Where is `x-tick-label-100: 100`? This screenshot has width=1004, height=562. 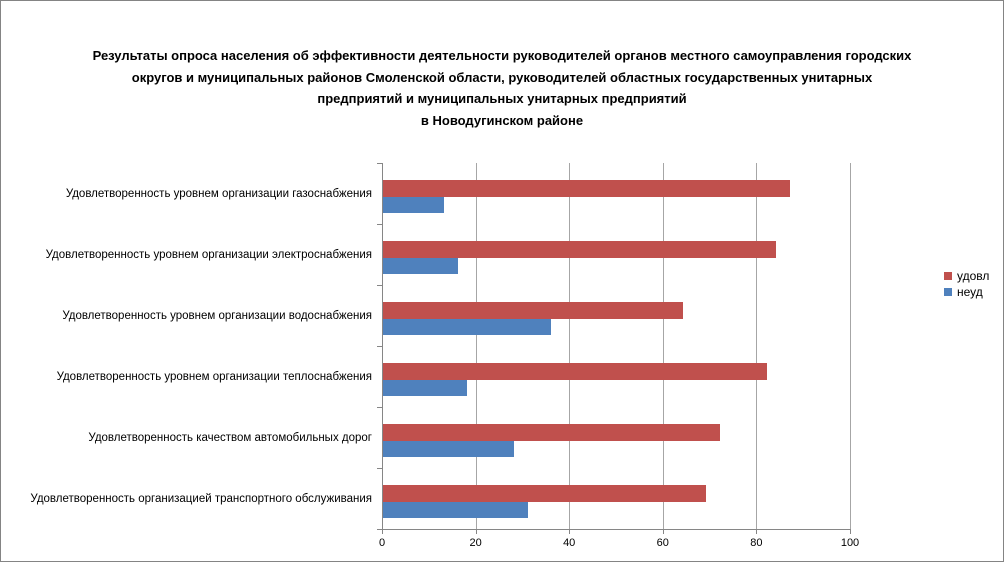 x-tick-label-100: 100 is located at coordinates (850, 543).